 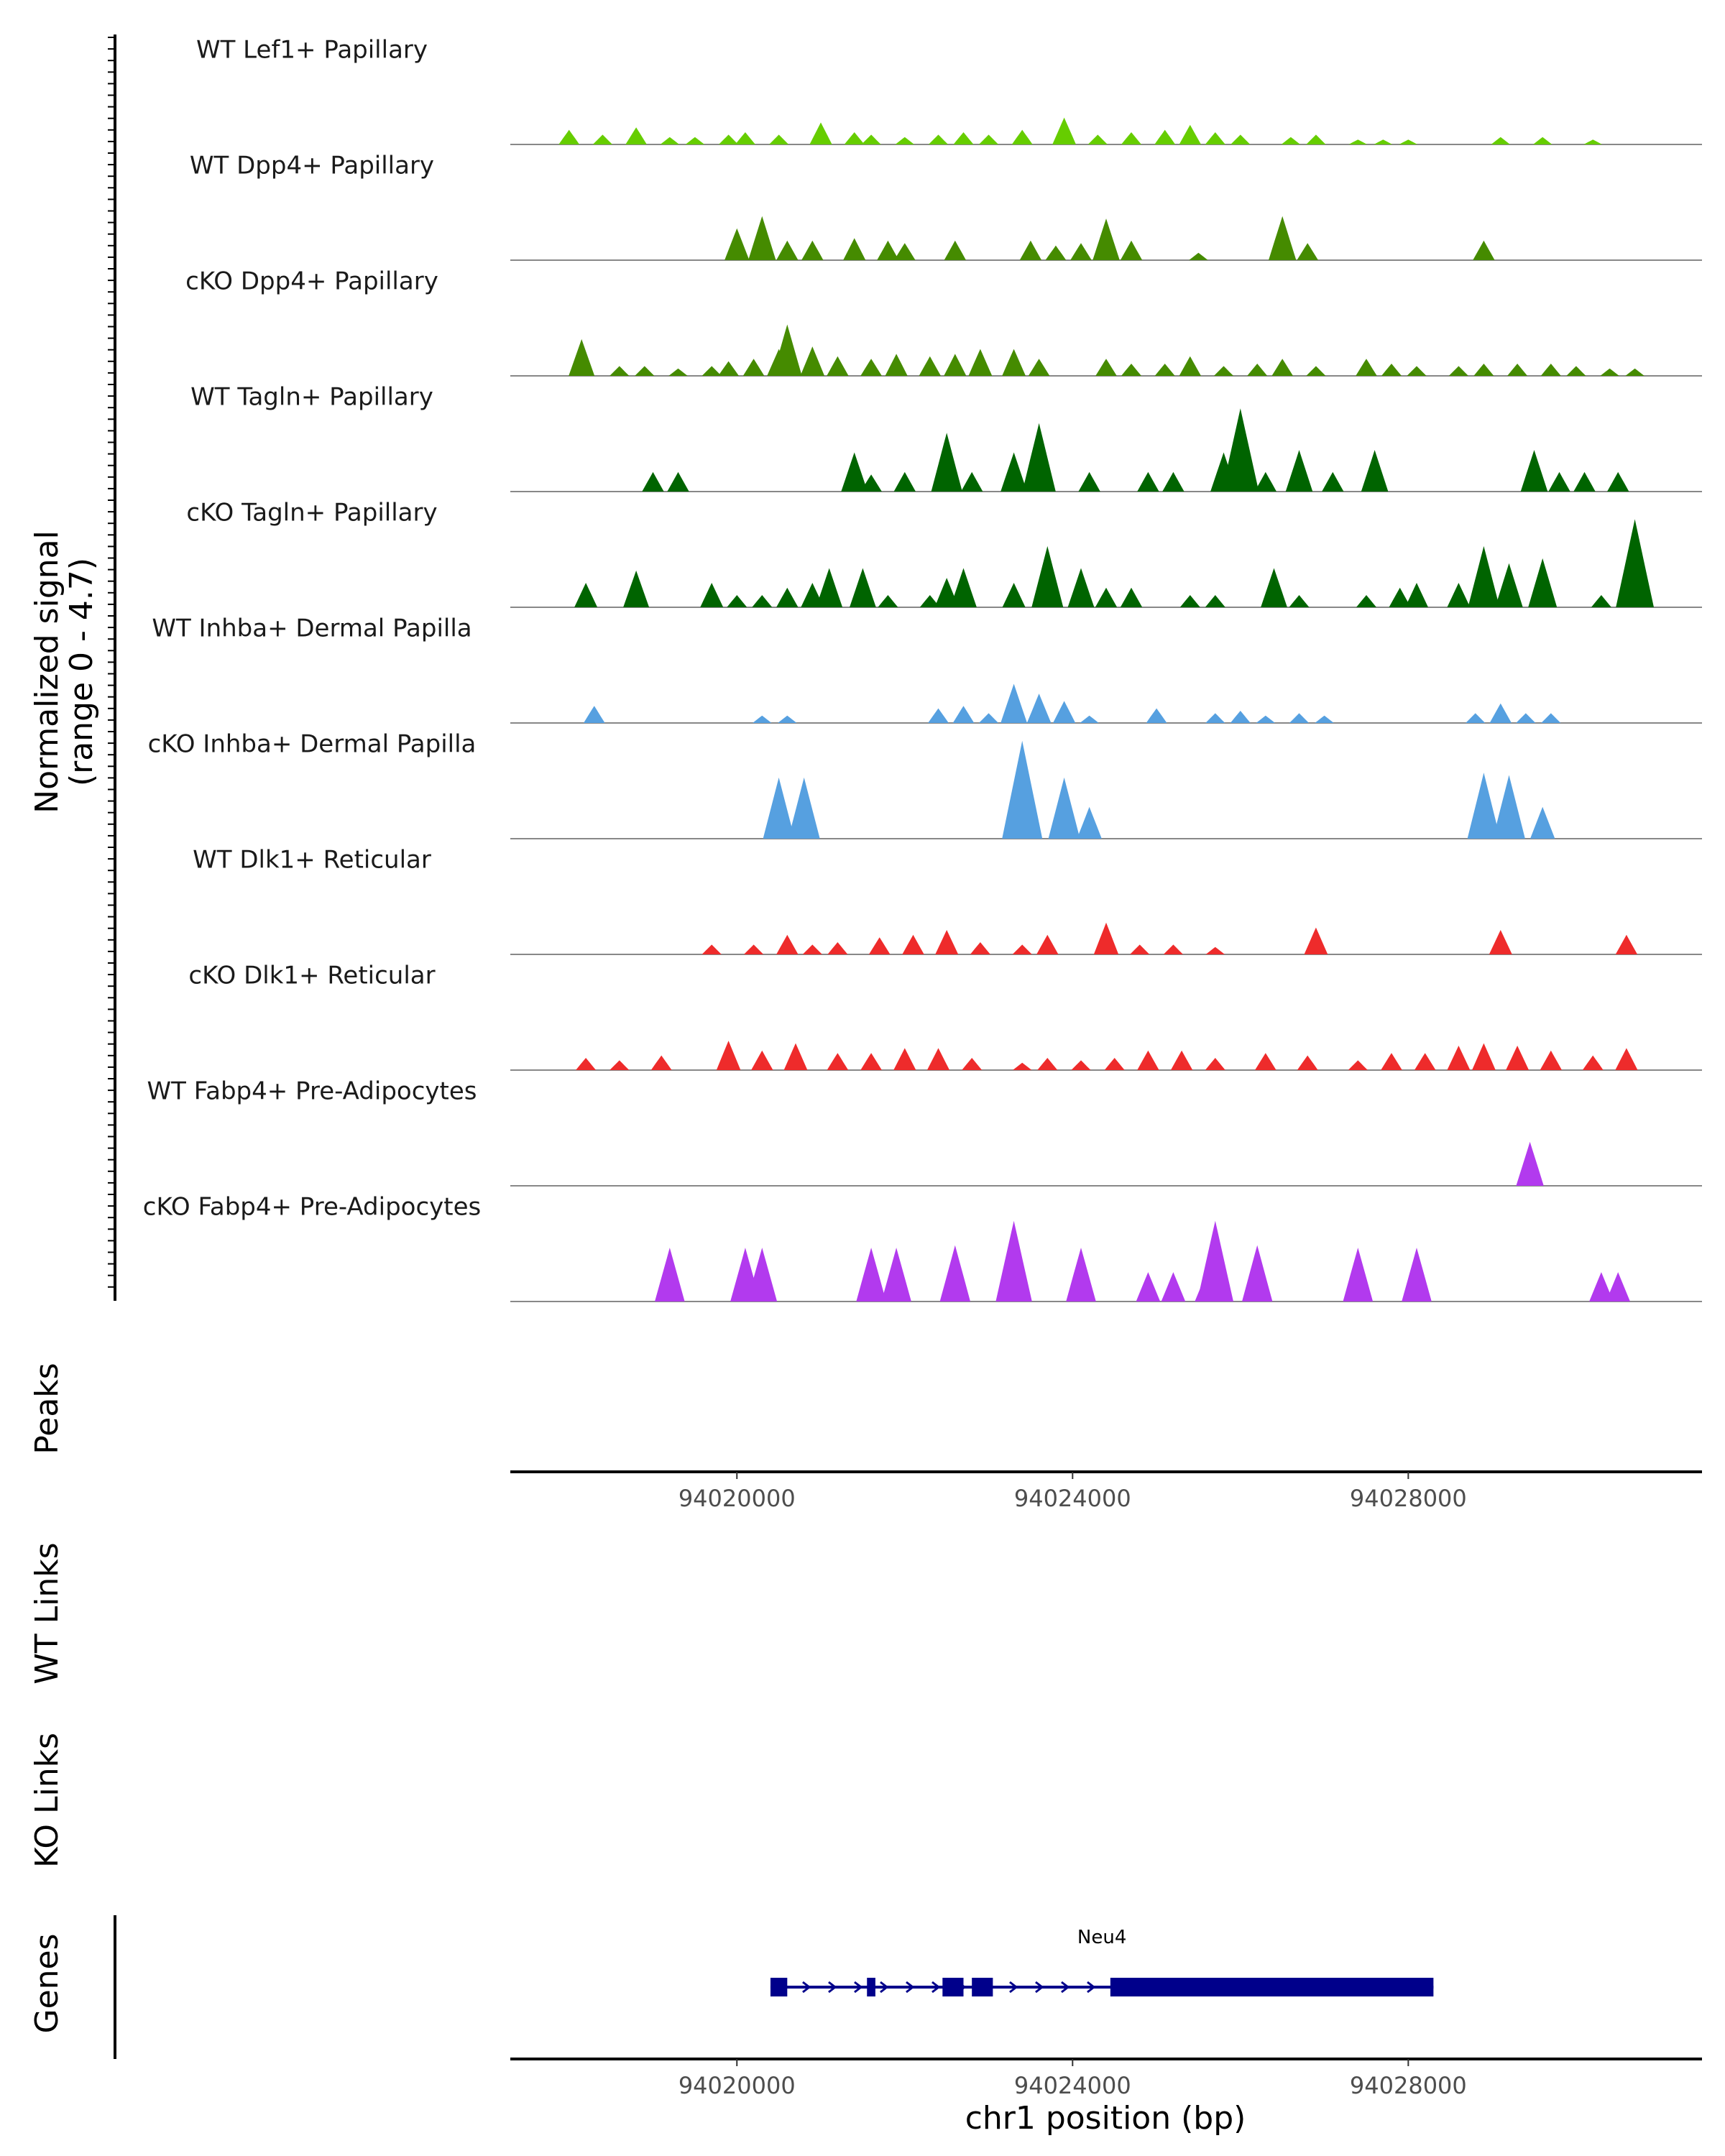 I want to click on gene-annotations: Neu4, so click(x=1102, y=1961).